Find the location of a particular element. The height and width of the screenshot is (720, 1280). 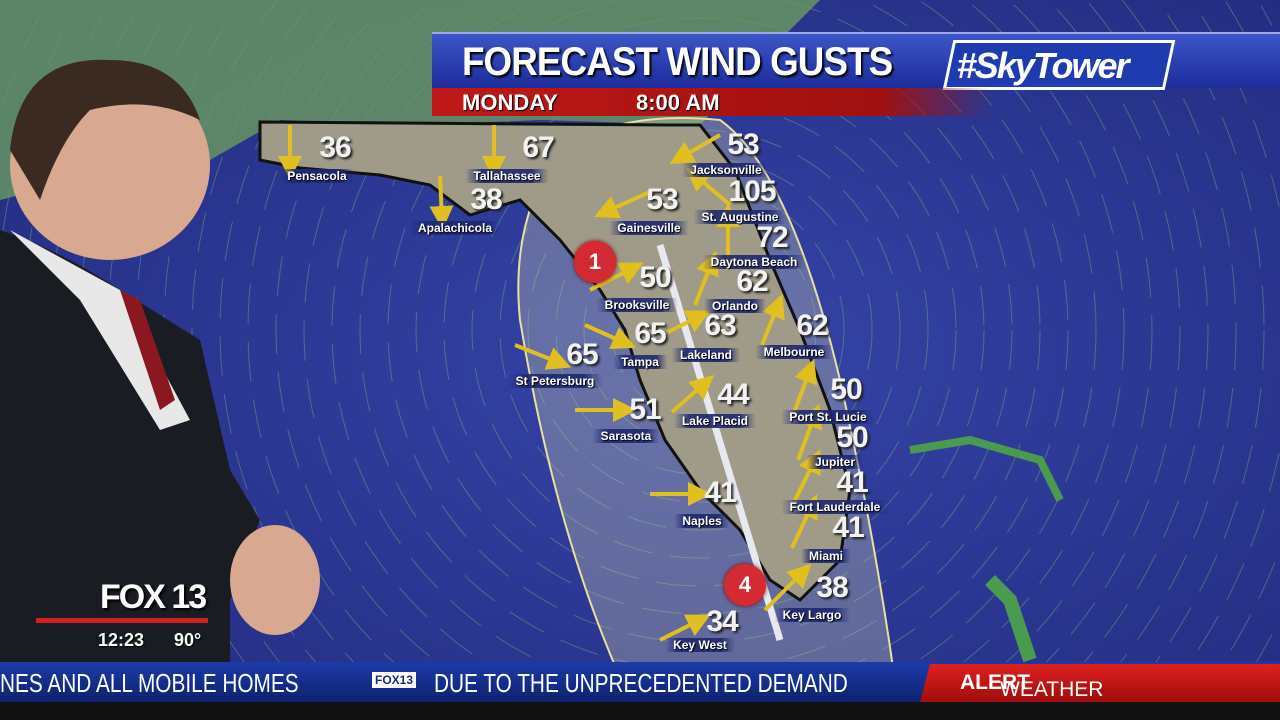

clock: 12:23 is located at coordinates (121, 640).